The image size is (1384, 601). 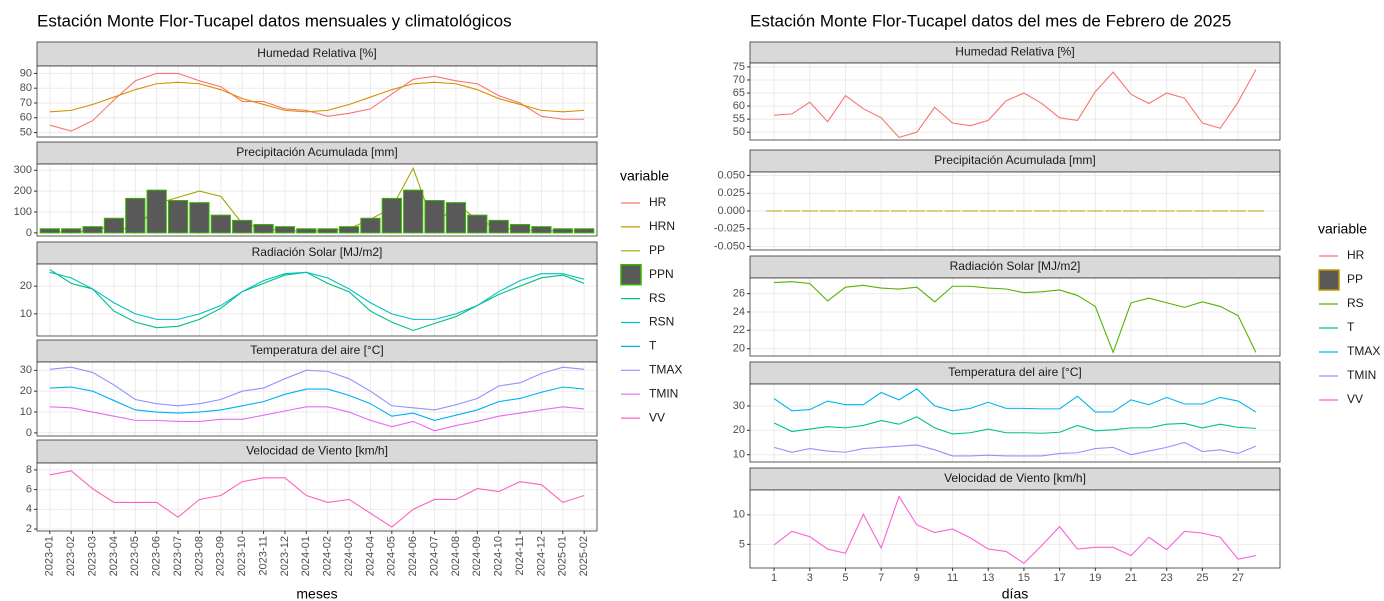 I want to click on x-tick-label: 2024-10, so click(x=499, y=556).